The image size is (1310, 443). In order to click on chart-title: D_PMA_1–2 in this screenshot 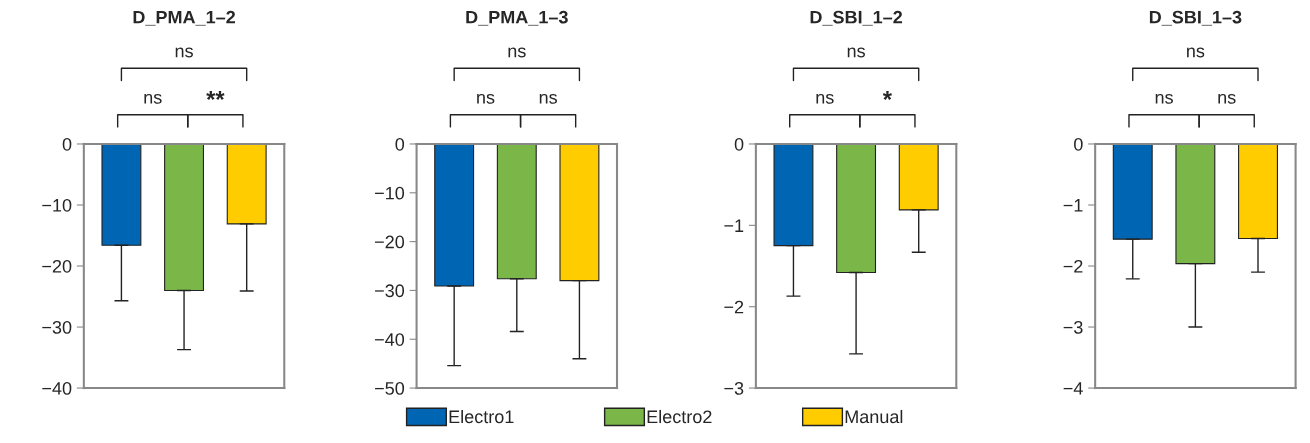, I will do `click(184, 18)`.